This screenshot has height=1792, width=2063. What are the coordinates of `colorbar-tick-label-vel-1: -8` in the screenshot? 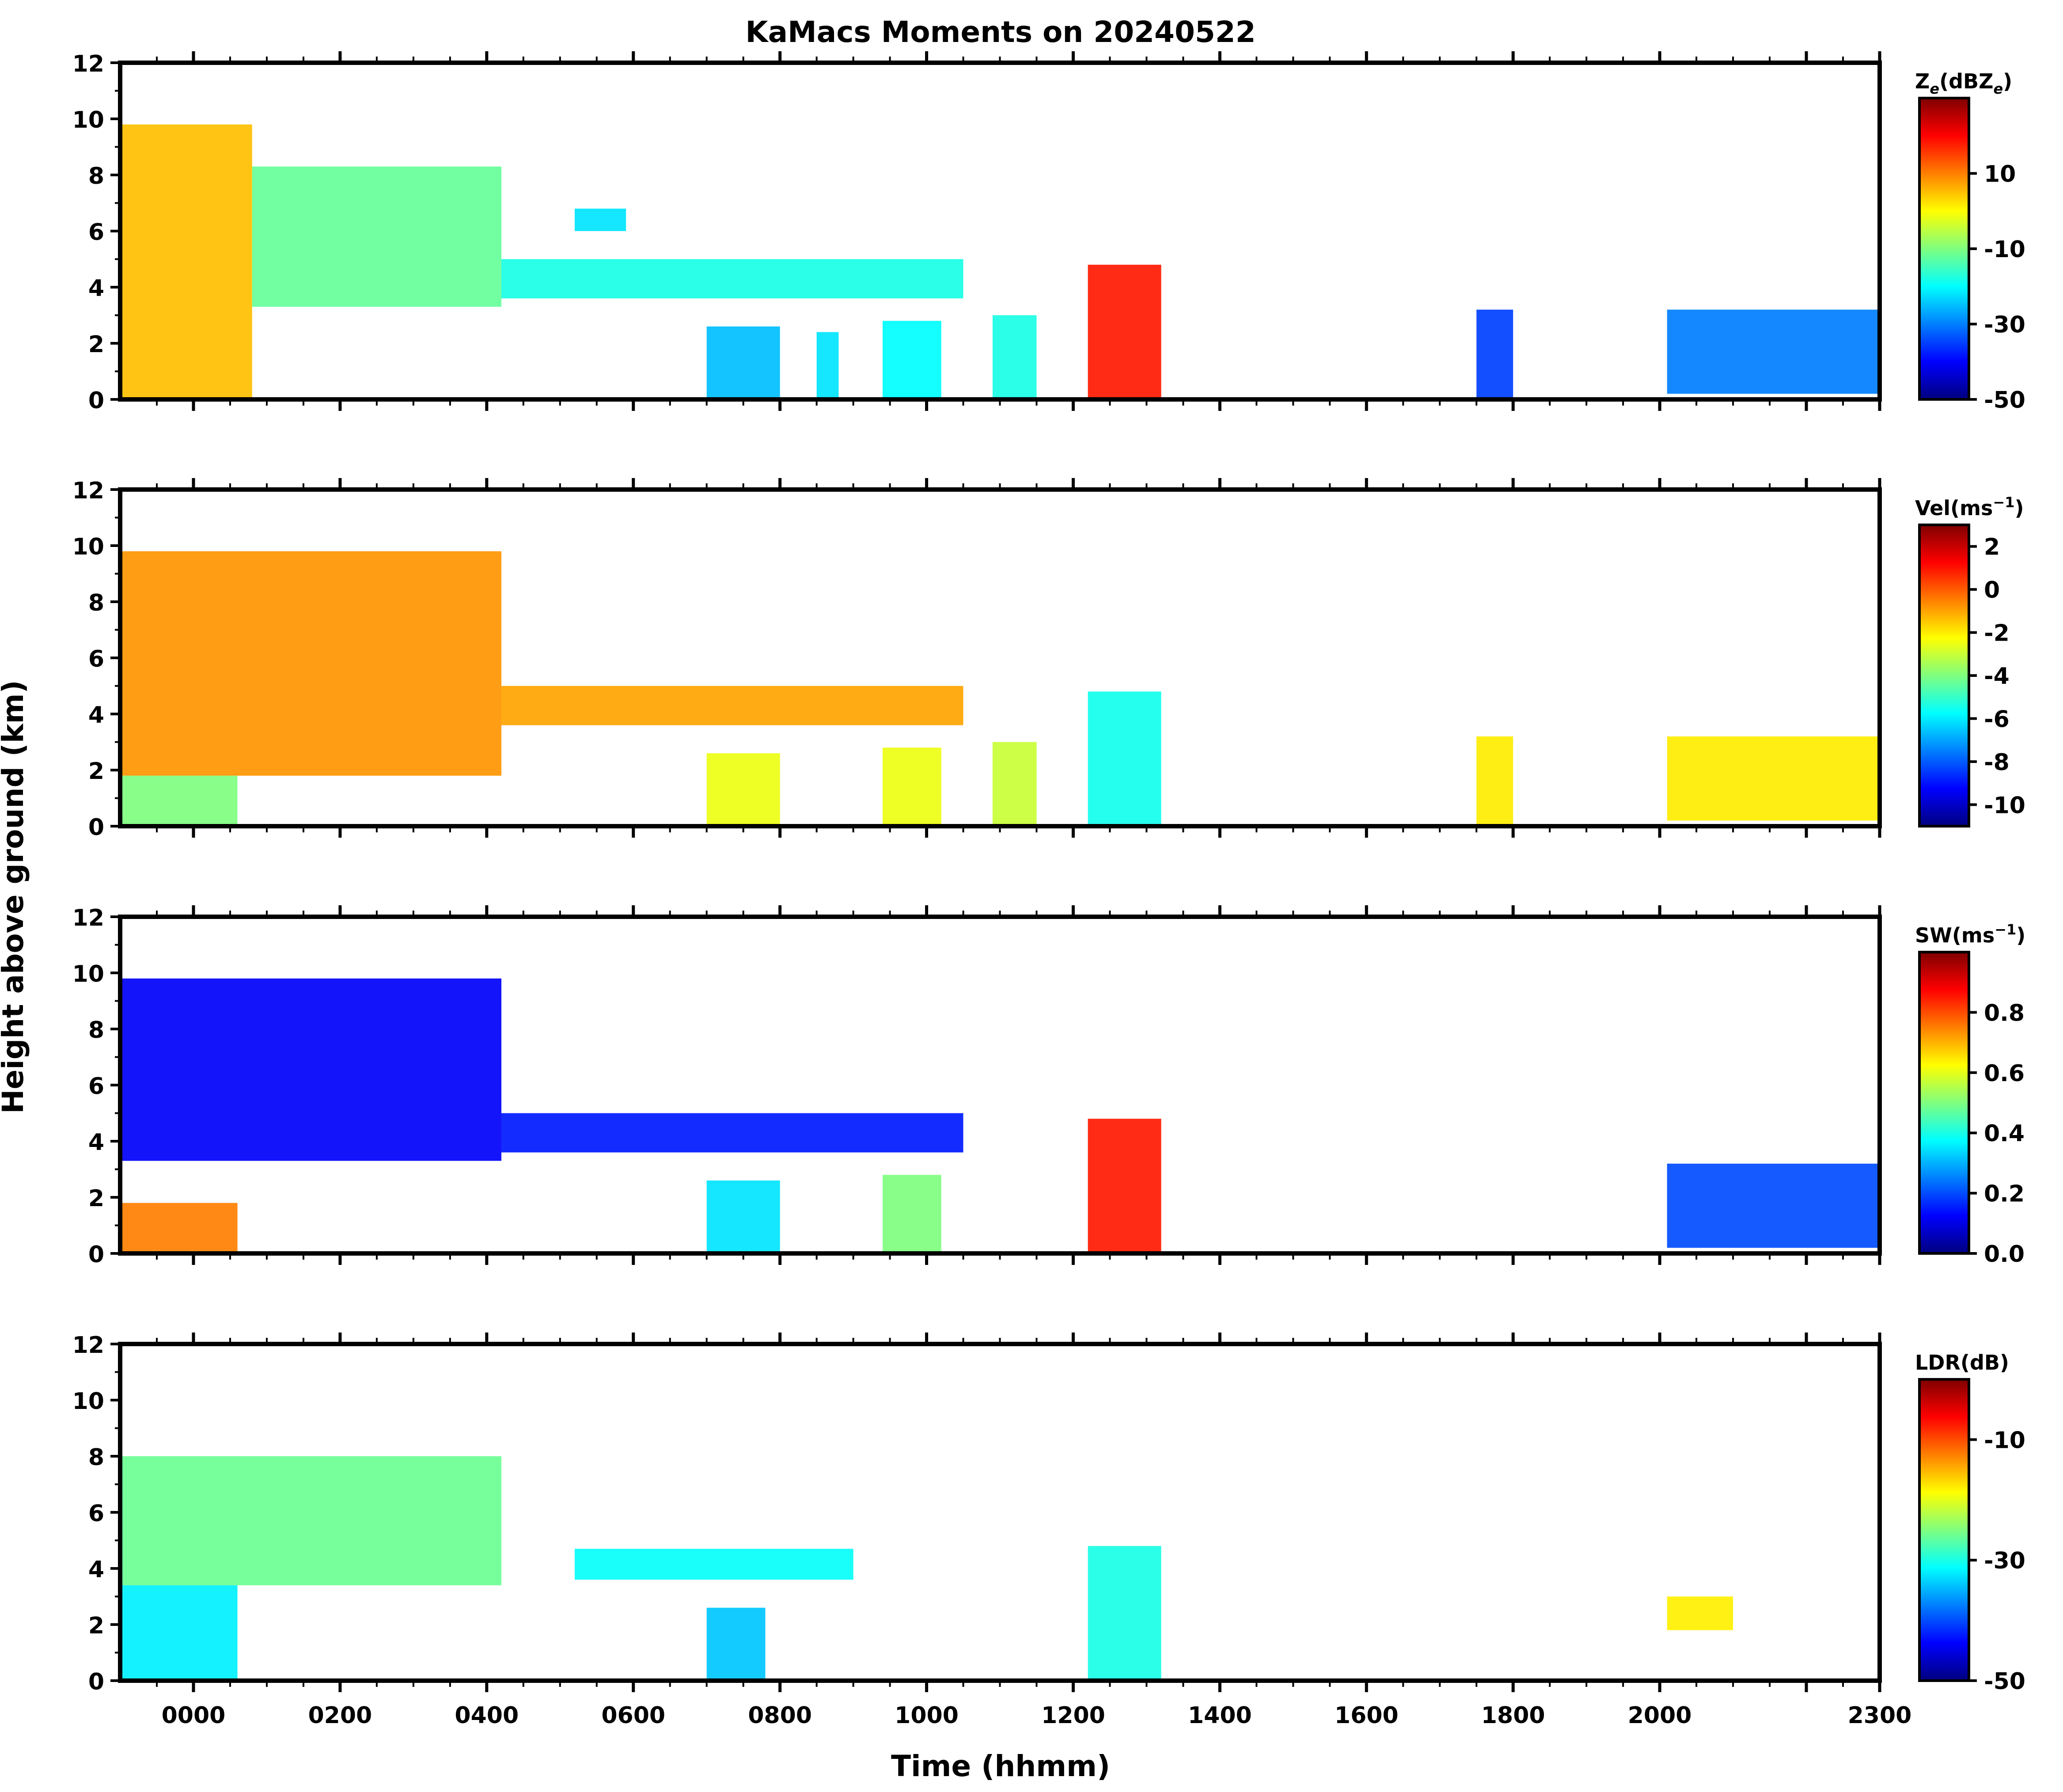 It's located at (1997, 762).